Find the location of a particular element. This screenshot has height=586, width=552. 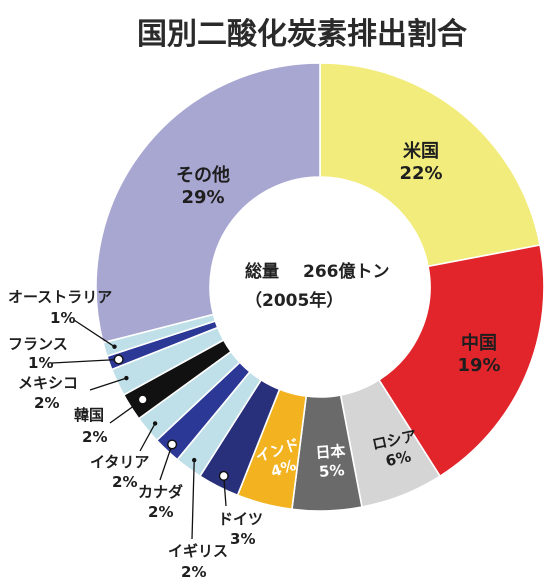

slice-value-number: 6 is located at coordinates (391, 460).